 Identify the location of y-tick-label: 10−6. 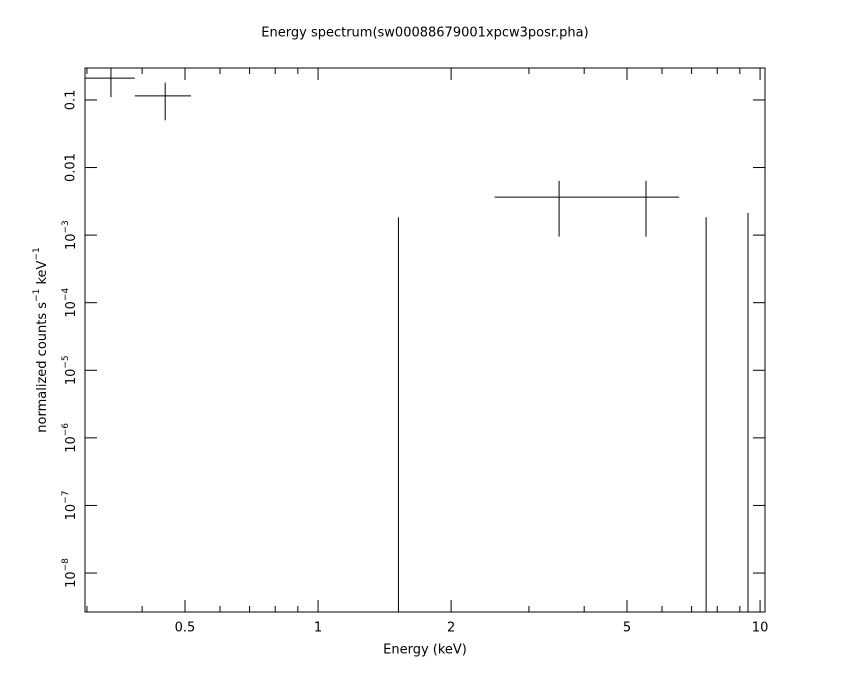
(70, 438).